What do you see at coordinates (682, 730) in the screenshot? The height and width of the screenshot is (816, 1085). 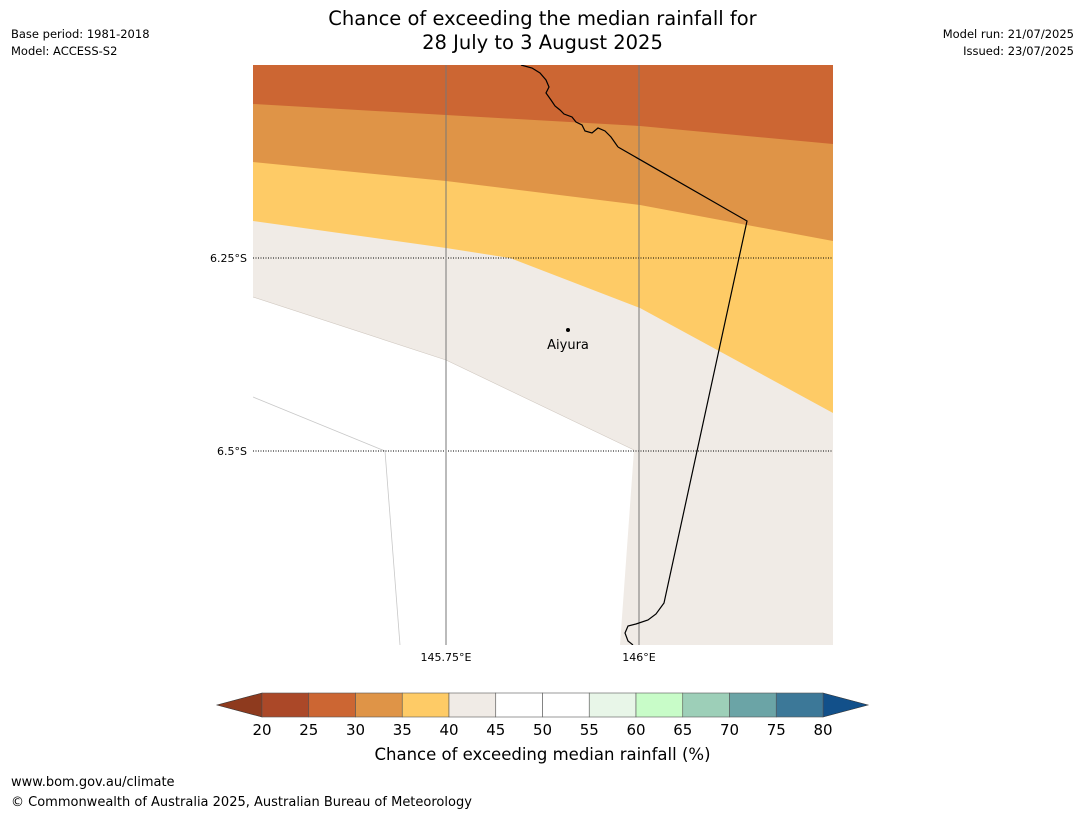 I see `colorbar-tick-label: 65` at bounding box center [682, 730].